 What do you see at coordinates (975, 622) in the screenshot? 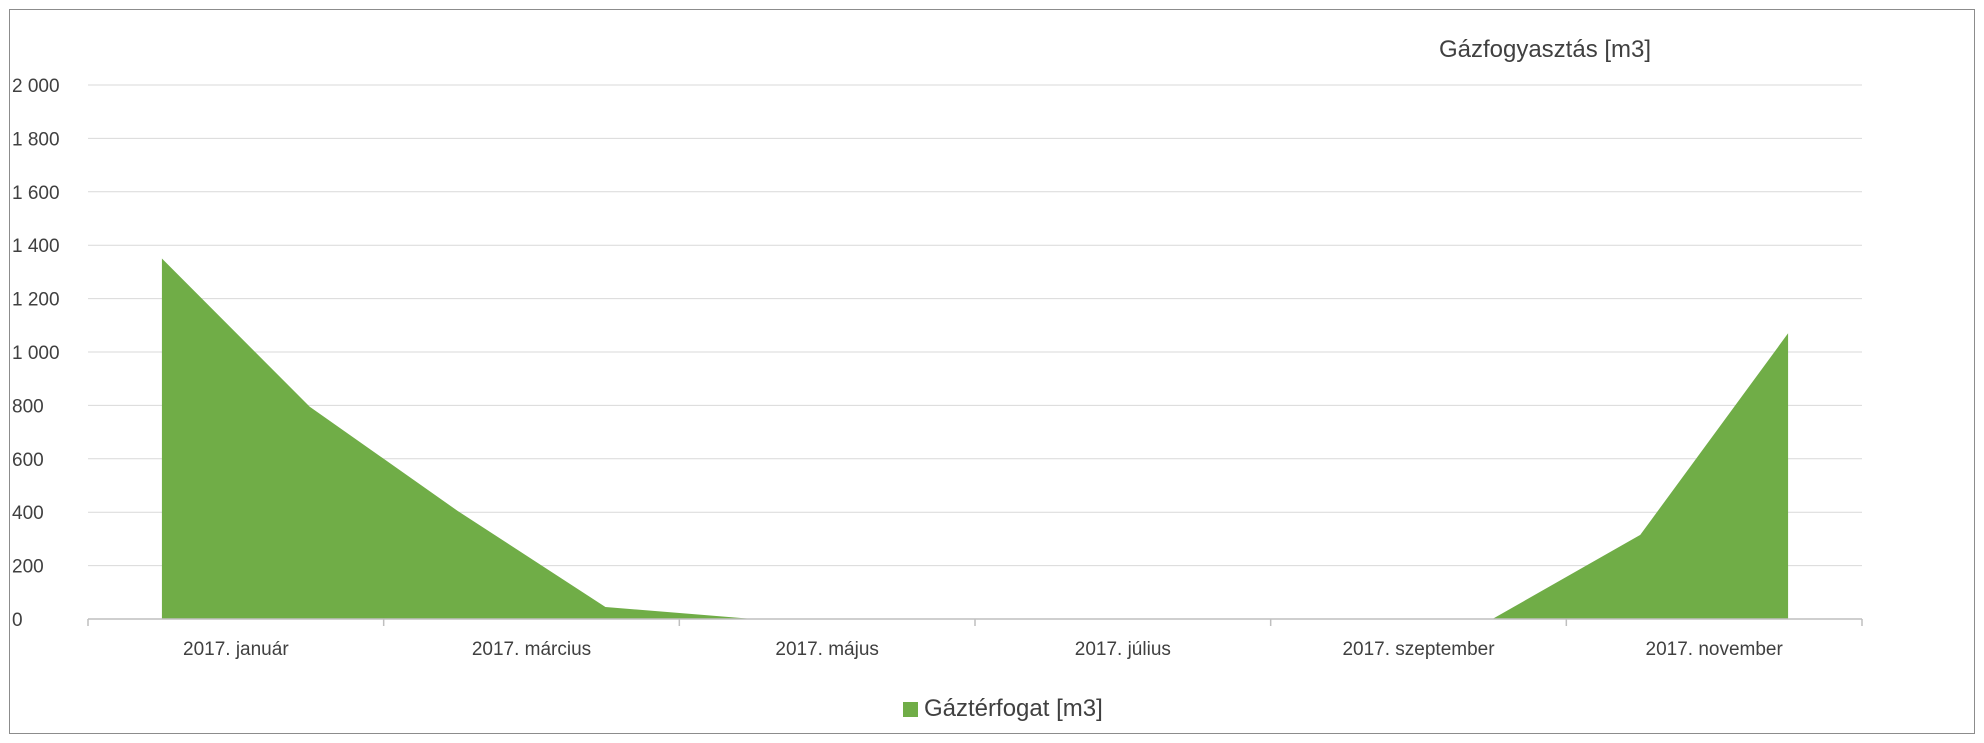
I see `x-axis` at bounding box center [975, 622].